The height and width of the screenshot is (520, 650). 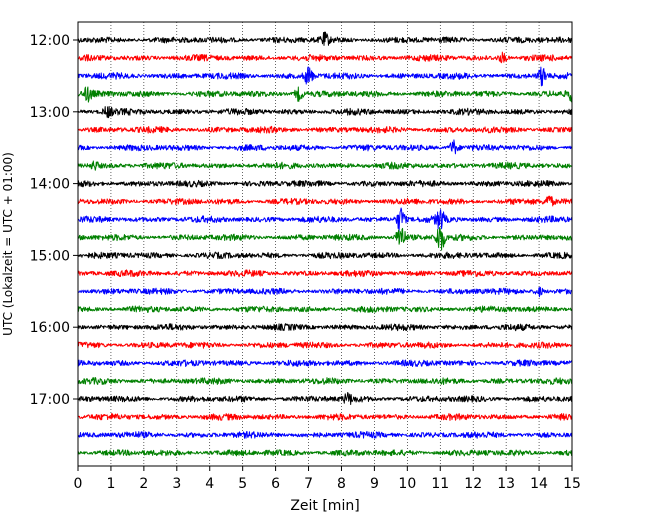 What do you see at coordinates (440, 484) in the screenshot?
I see `x-tick-label-11: 11` at bounding box center [440, 484].